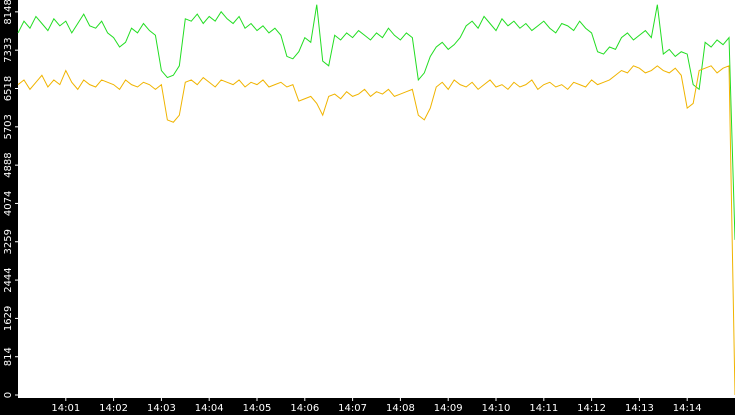 This screenshot has width=735, height=415. What do you see at coordinates (257, 408) in the screenshot?
I see `x-tick-label: 14:05` at bounding box center [257, 408].